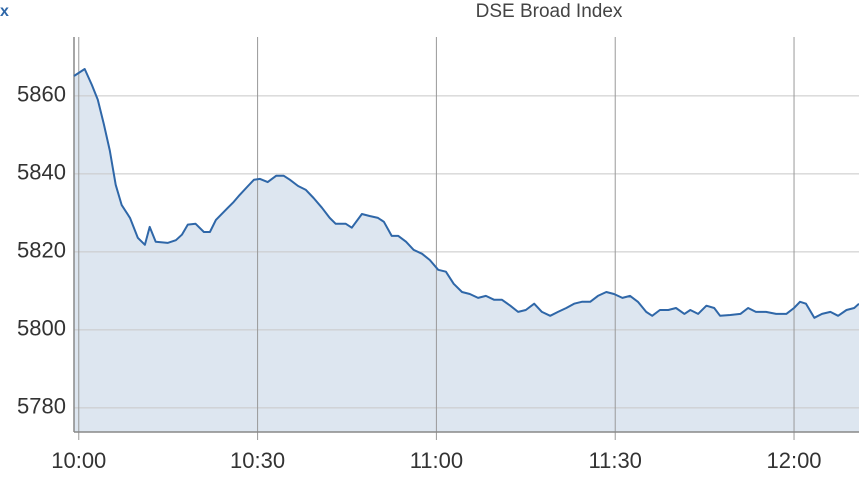 This screenshot has width=859, height=489. What do you see at coordinates (41, 250) in the screenshot?
I see `y-tick-label: 5820` at bounding box center [41, 250].